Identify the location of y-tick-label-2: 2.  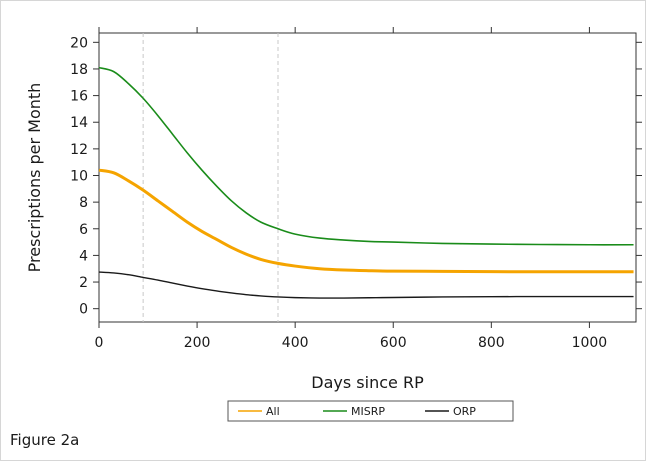
(83, 283).